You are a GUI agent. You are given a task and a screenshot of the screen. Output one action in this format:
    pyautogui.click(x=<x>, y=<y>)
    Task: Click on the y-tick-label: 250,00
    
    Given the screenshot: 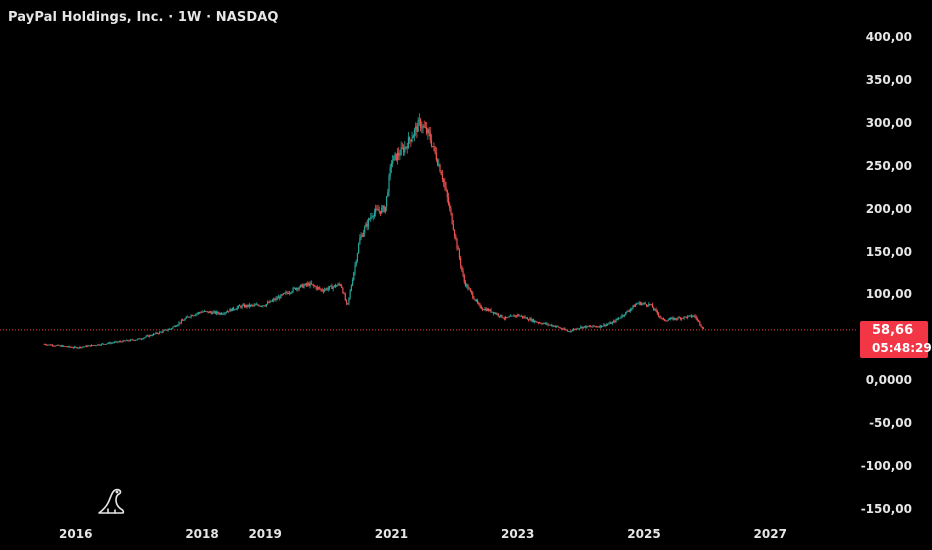 What is the action you would take?
    pyautogui.click(x=888, y=165)
    